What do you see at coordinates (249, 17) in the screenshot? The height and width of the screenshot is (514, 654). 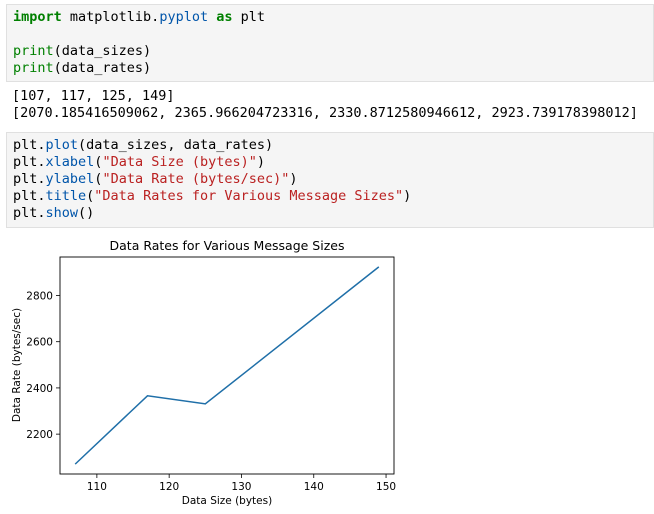 I see `alias-name: plt` at bounding box center [249, 17].